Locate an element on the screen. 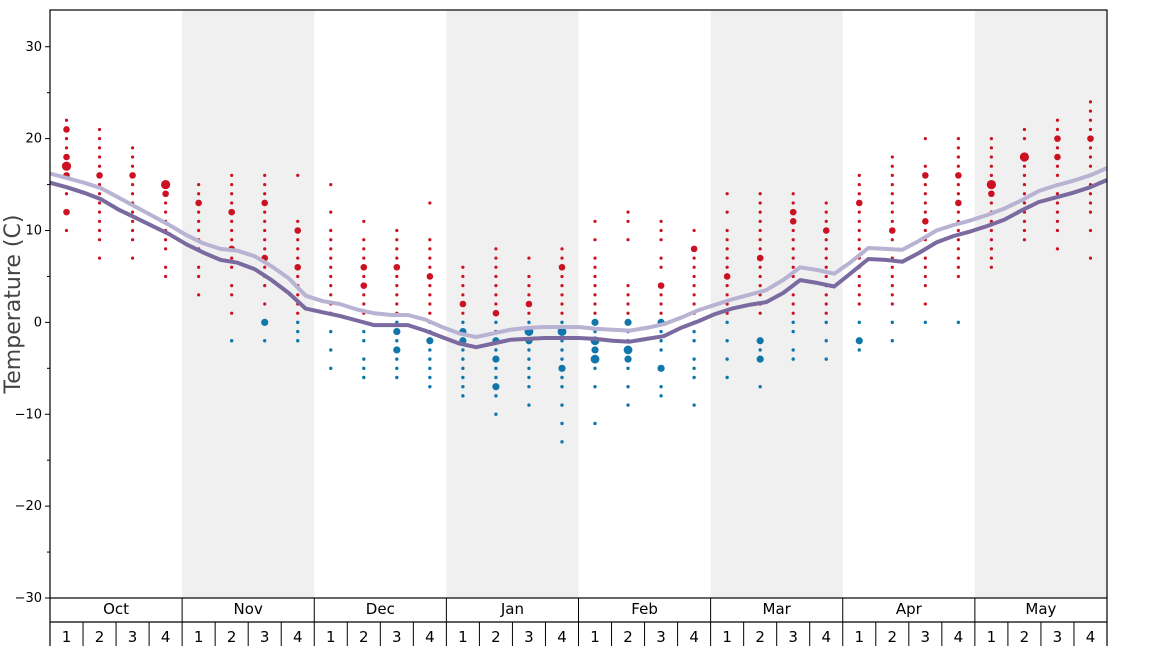 Image resolution: width=1168 pixels, height=652 pixels. y-tick-label: −30 is located at coordinates (28, 598).